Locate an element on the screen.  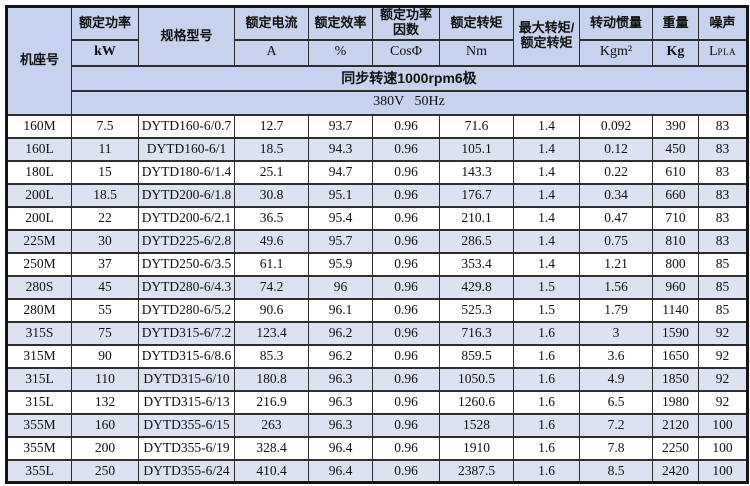
cell-frame-size: 280M is located at coordinates (39, 310).